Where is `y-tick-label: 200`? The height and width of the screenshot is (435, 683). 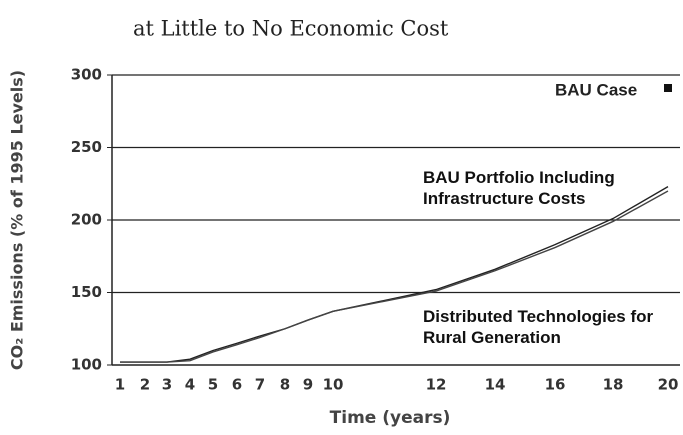
y-tick-label: 200 is located at coordinates (86, 220).